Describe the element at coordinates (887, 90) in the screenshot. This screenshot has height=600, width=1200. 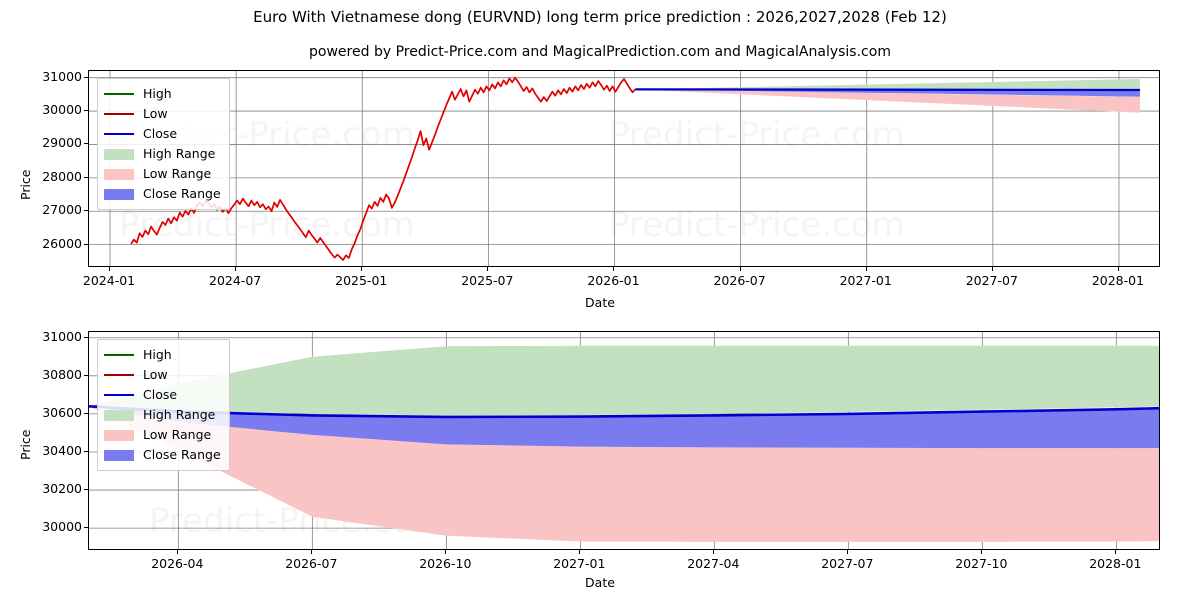
I see `forecast-close-line` at that location.